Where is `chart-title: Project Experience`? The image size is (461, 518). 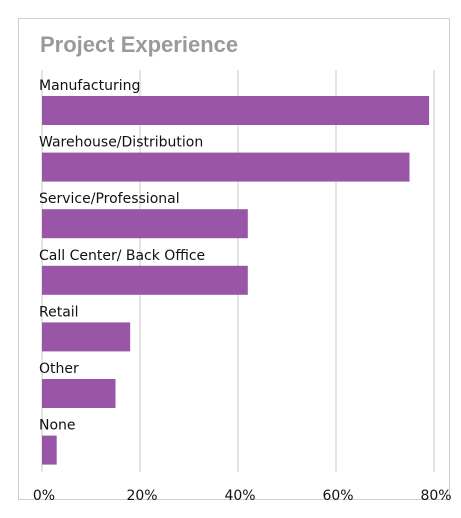
chart-title: Project Experience is located at coordinates (139, 44).